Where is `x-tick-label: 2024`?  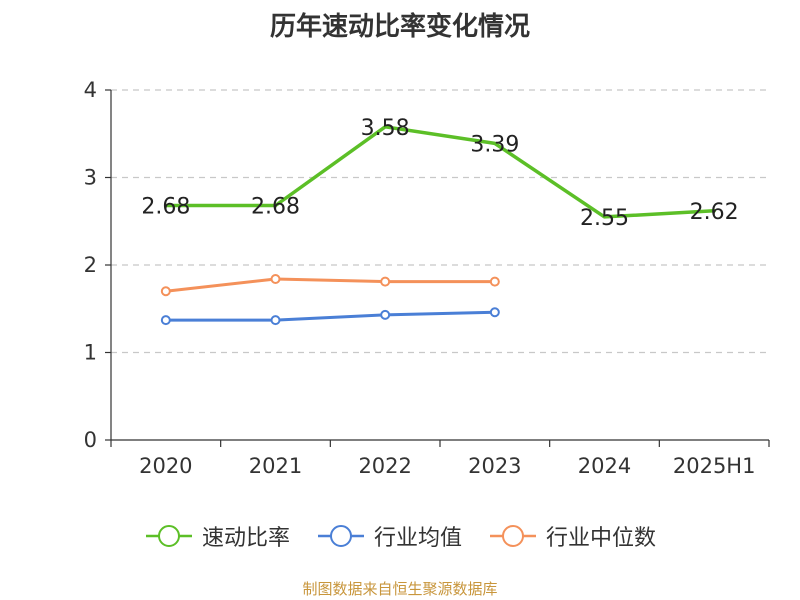
x-tick-label: 2024 is located at coordinates (604, 466).